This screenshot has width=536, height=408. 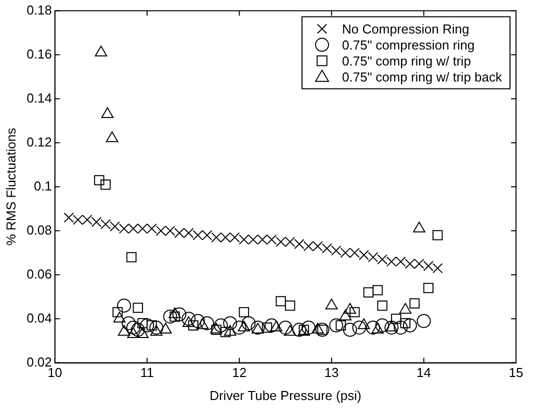 I want to click on y-axis-title: % RMS Fluctuations, so click(x=10, y=186).